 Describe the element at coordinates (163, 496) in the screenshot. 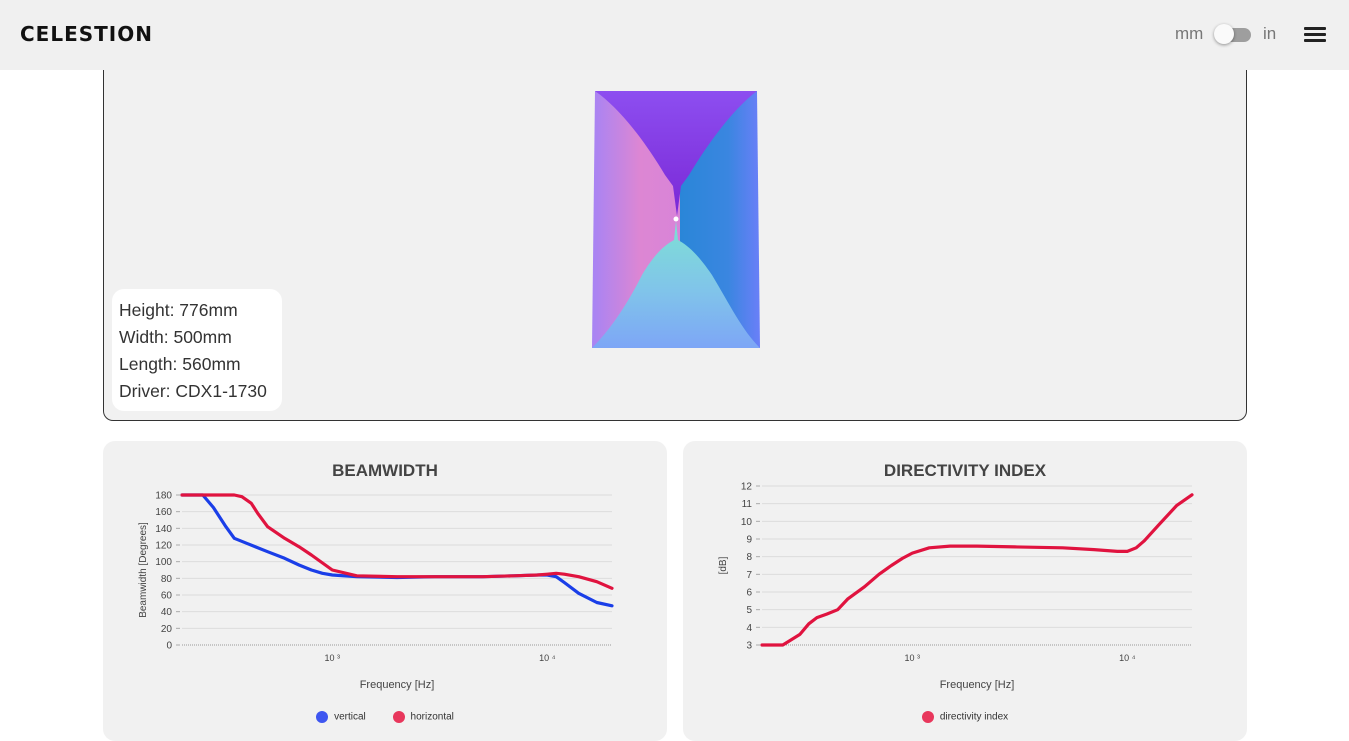

I see `y-tick-label: 180` at that location.